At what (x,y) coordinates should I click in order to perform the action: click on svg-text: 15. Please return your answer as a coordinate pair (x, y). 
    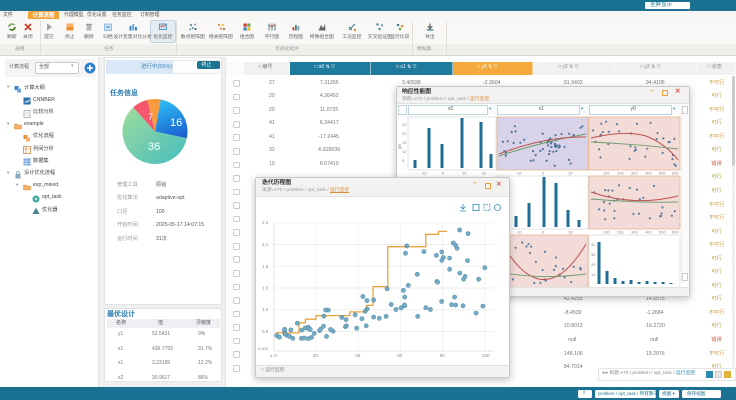
    Looking at the image, I should click on (404, 142).